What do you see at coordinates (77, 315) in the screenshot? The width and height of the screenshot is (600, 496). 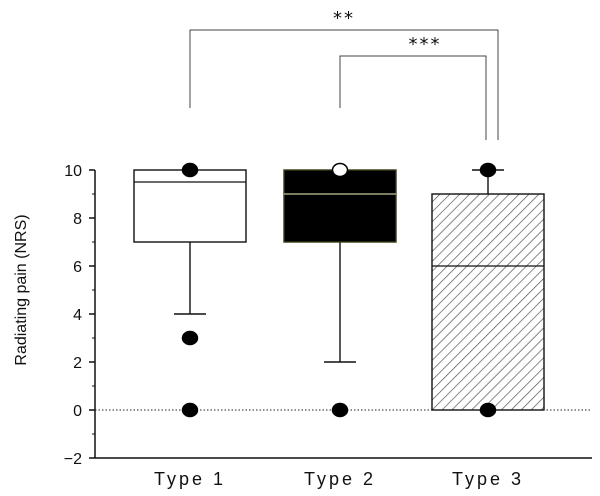 I see `y-tick-label: 4` at bounding box center [77, 315].